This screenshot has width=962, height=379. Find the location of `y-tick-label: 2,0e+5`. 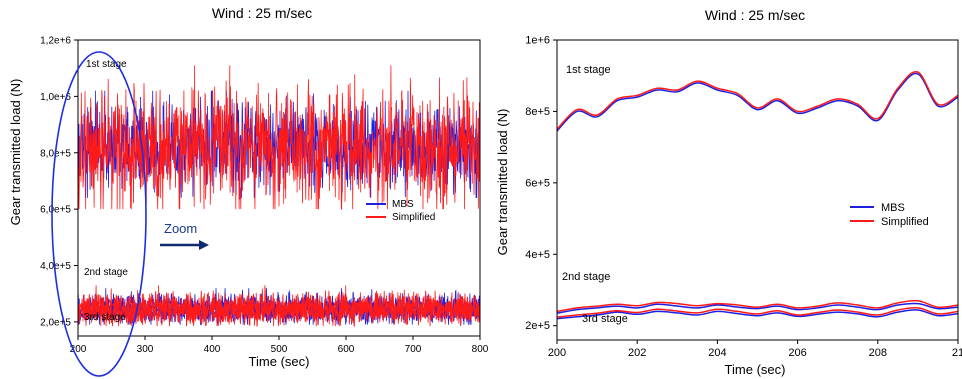

y-tick-label: 2,0e+5 is located at coordinates (55, 322).